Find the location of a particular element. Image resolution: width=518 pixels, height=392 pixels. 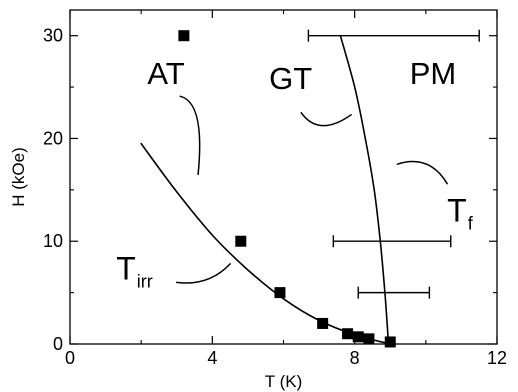

y-tick-label-0: 0 is located at coordinates (58, 344).